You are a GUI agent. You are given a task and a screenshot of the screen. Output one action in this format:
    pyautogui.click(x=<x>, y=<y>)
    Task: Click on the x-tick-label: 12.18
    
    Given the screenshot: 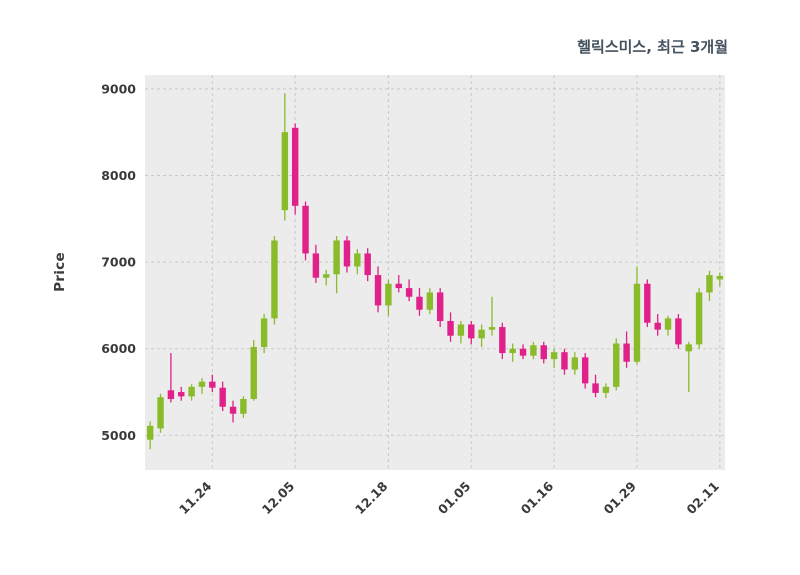 What is the action you would take?
    pyautogui.click(x=371, y=498)
    